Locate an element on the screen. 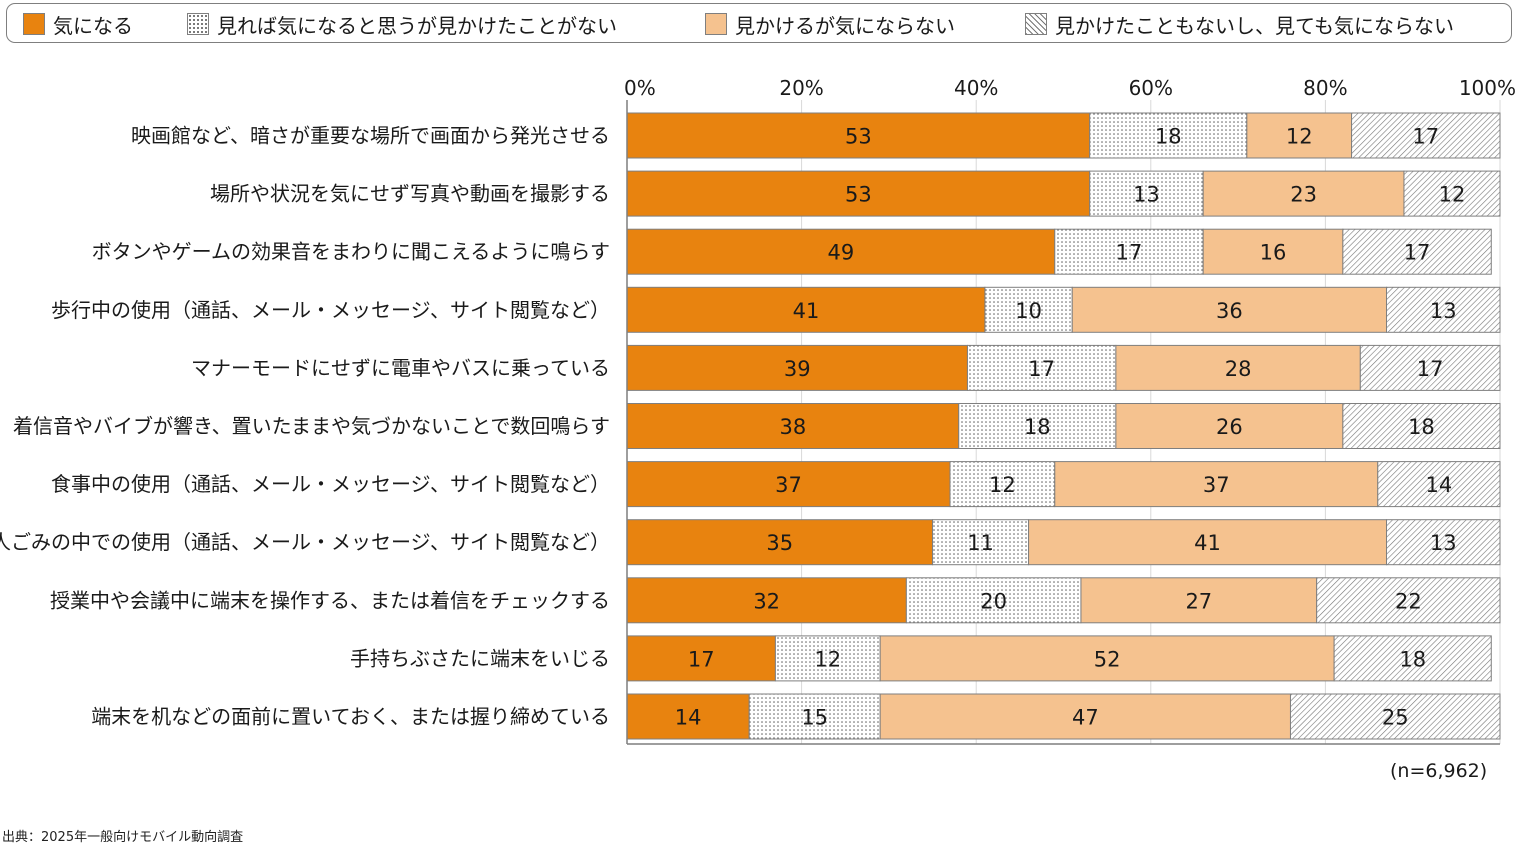  category-label: 人ごみの中での使用（通話、メール・メッセージ、サイト閲覧など） is located at coordinates (305, 542).